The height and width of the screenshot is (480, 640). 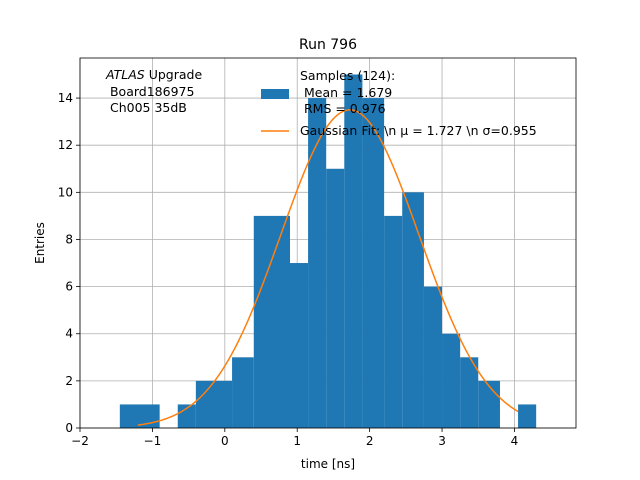 What do you see at coordinates (225, 441) in the screenshot?
I see `x-tick-label: 0` at bounding box center [225, 441].